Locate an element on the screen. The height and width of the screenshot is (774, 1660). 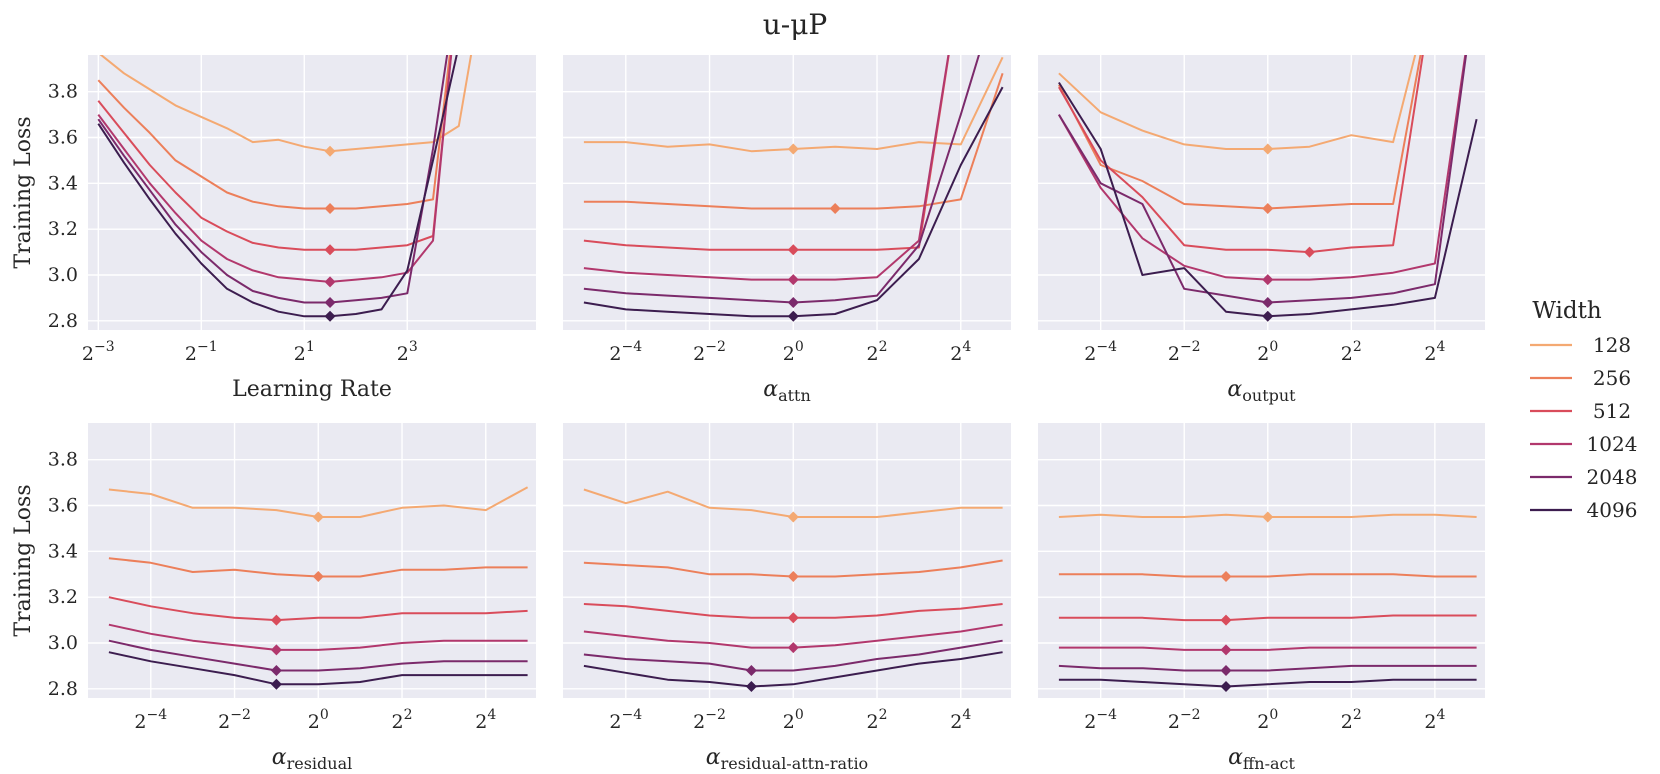
legend-label-4096: 4096 is located at coordinates (1612, 510).